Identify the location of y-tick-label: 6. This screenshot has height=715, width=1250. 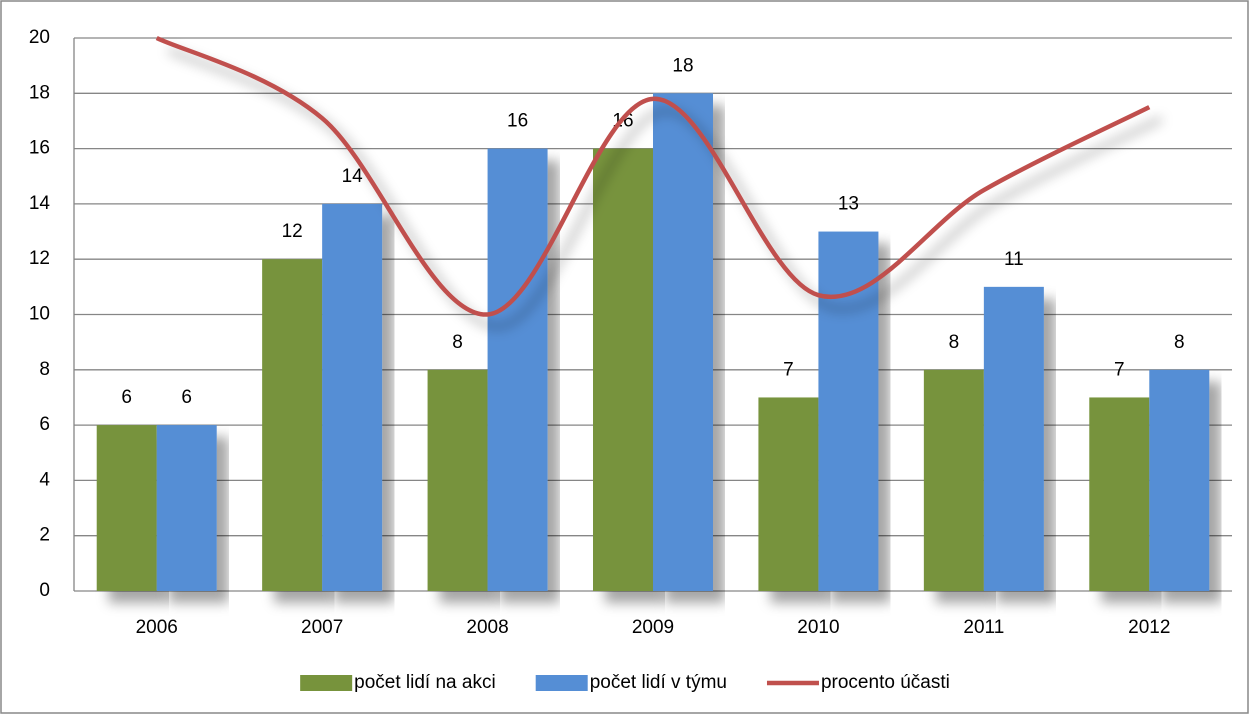
(44, 424).